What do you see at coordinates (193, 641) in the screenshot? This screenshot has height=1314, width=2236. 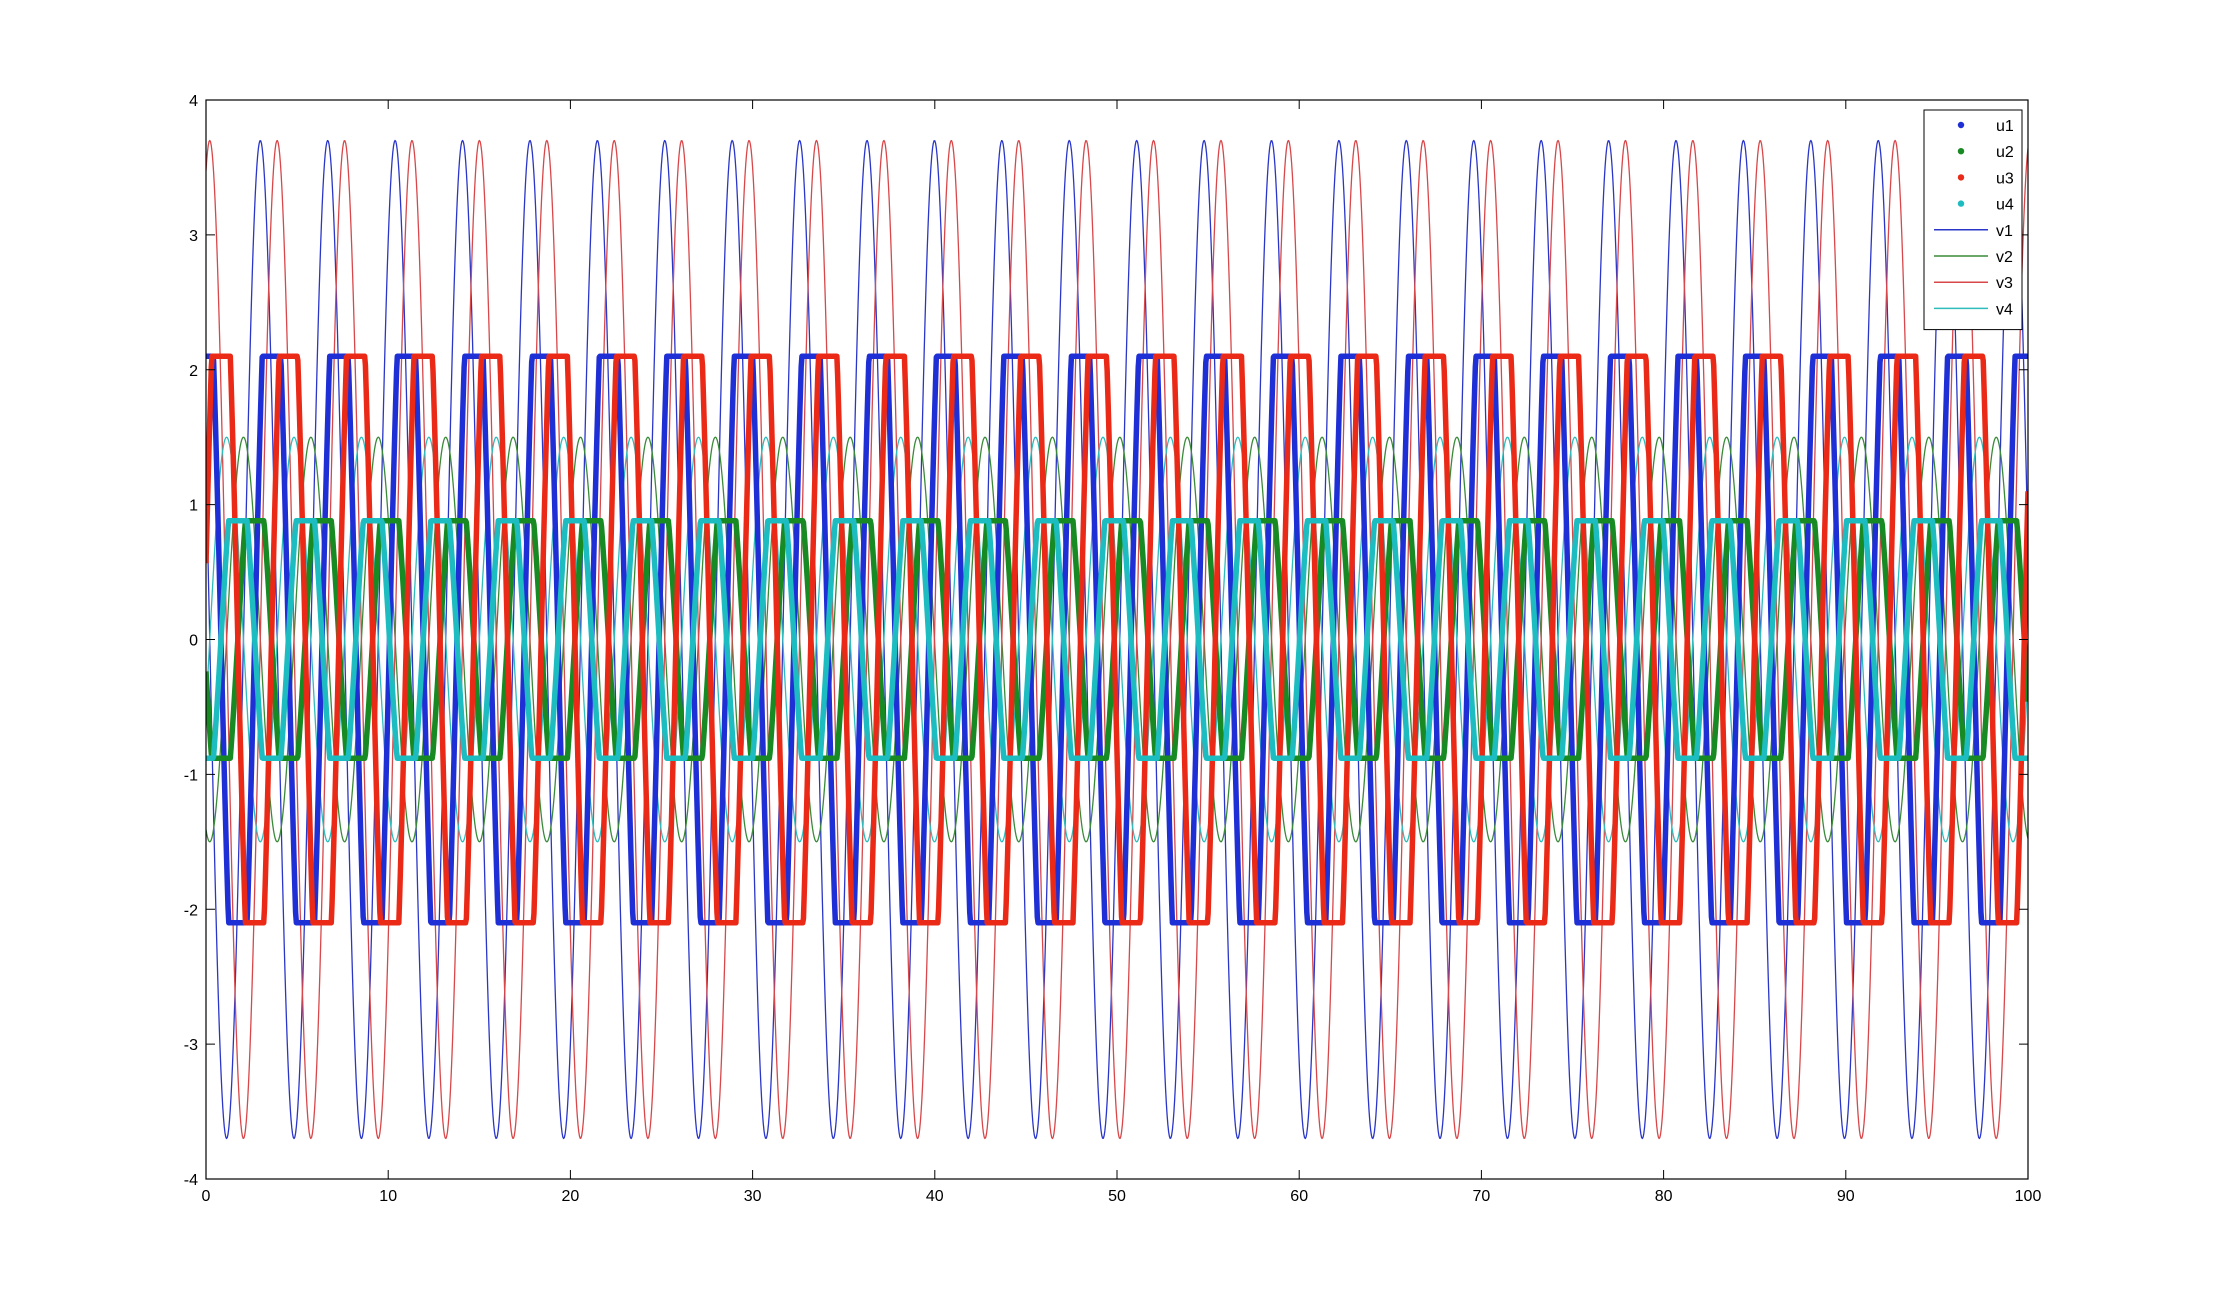 I see `y-tick-label: 0` at bounding box center [193, 641].